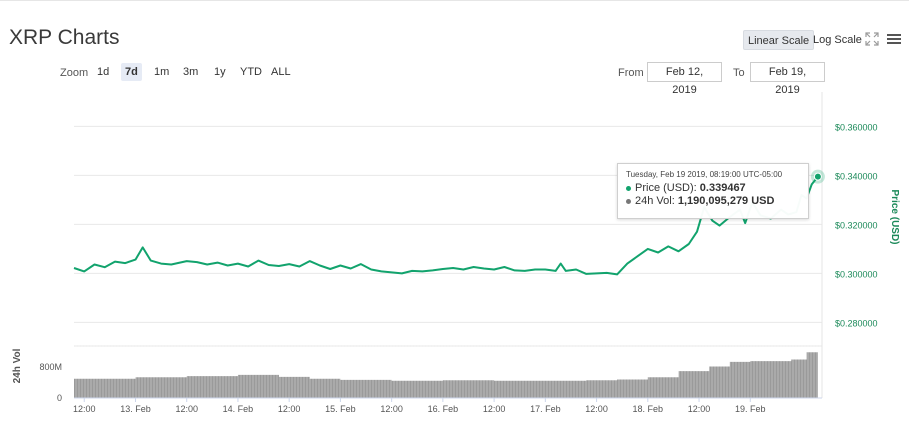  What do you see at coordinates (628, 201) in the screenshot?
I see `volume-dot-icon` at bounding box center [628, 201].